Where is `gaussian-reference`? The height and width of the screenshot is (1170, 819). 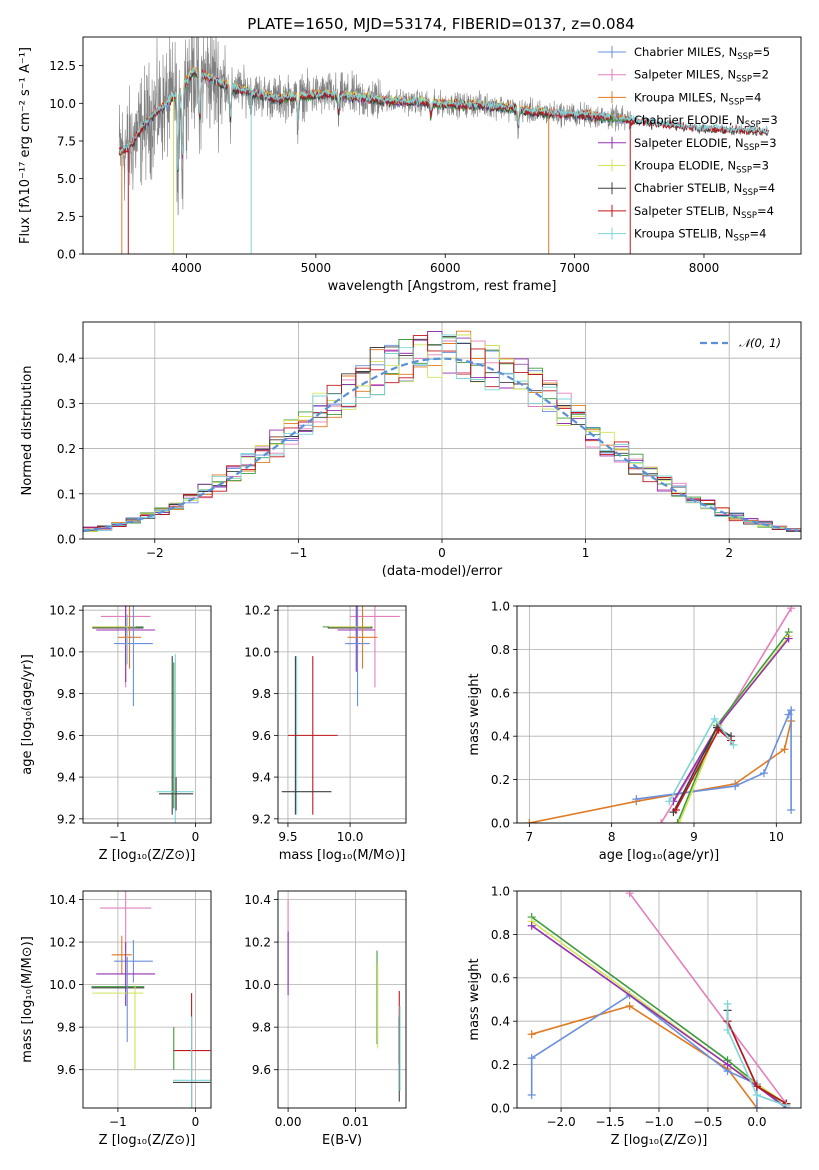
gaussian-reference is located at coordinates (441, 445).